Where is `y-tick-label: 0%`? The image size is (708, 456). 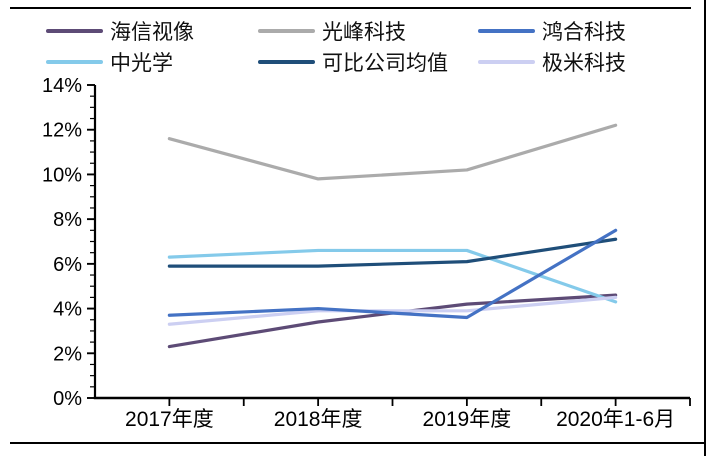
y-tick-label: 0% is located at coordinates (67, 399).